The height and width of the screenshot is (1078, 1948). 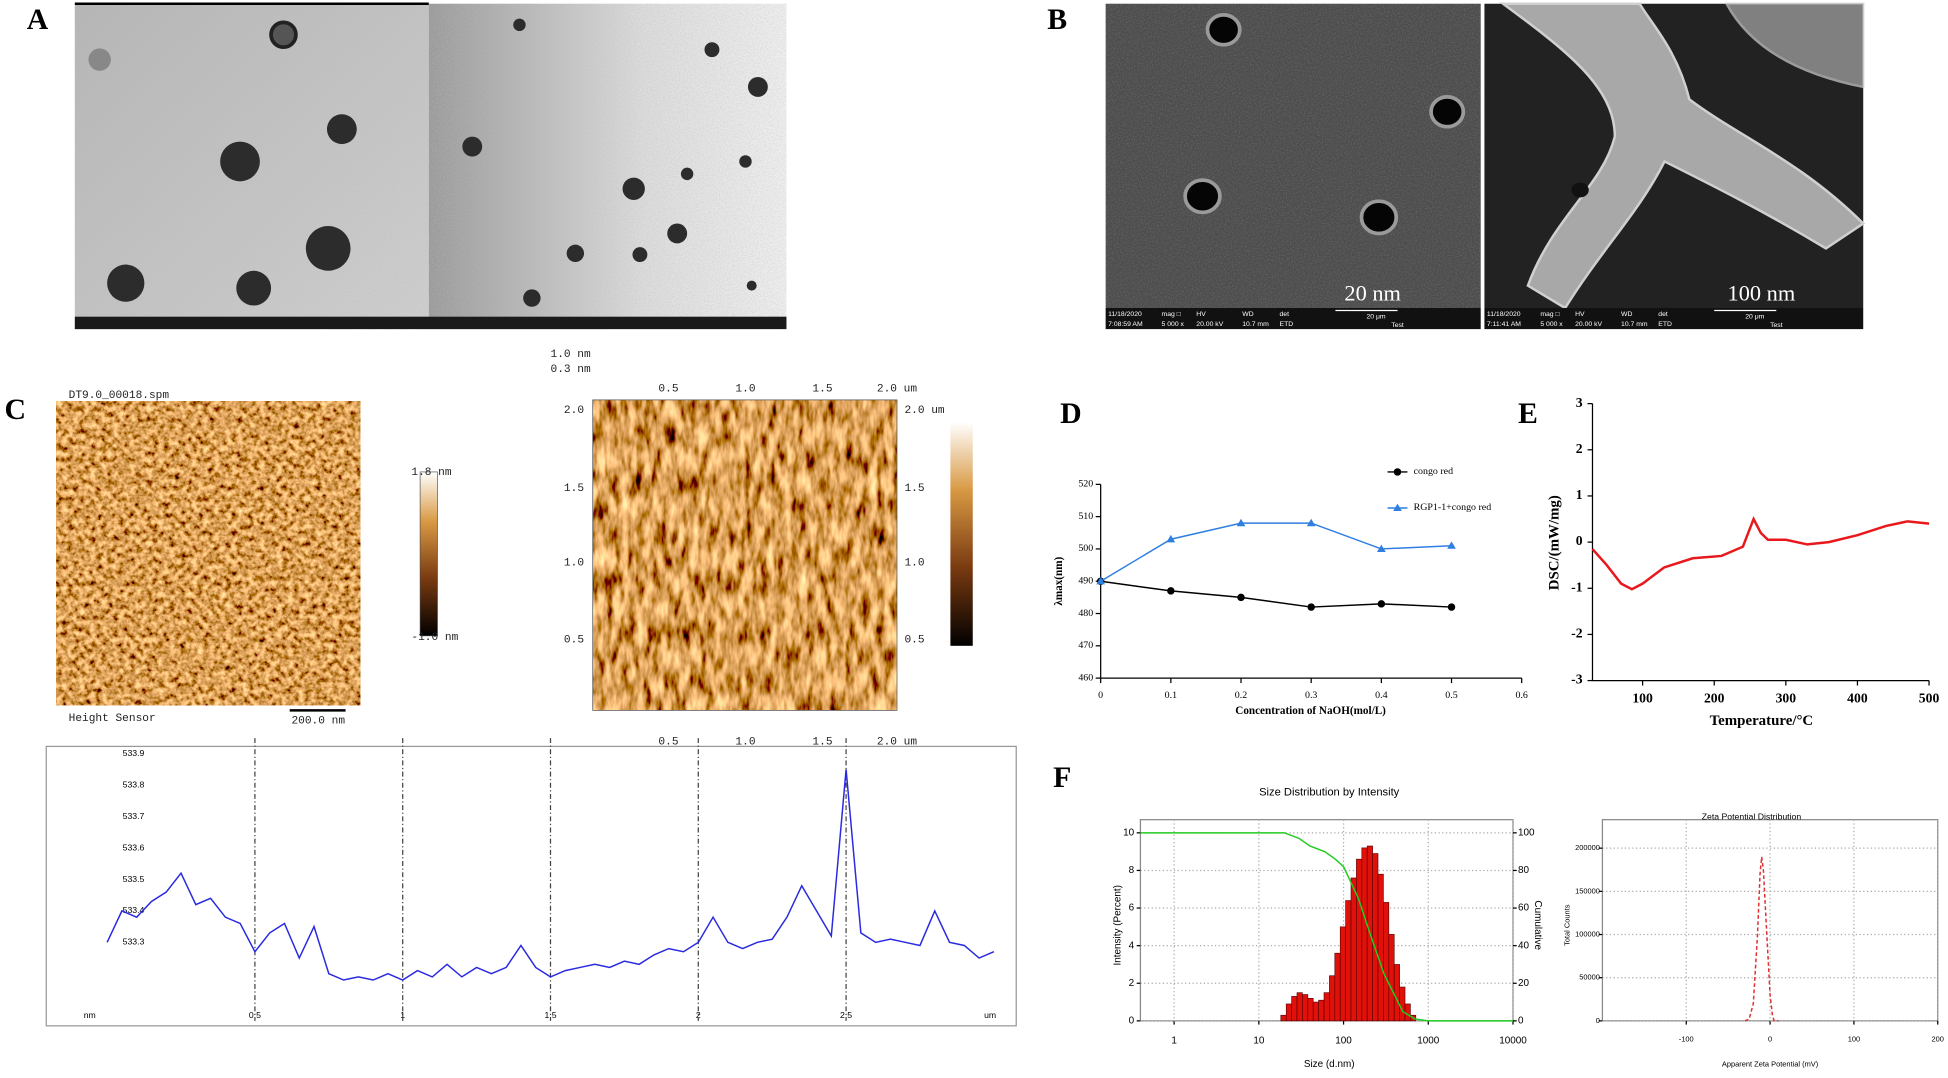 I want to click on x-tick-label: 0.2, so click(x=1241, y=695).